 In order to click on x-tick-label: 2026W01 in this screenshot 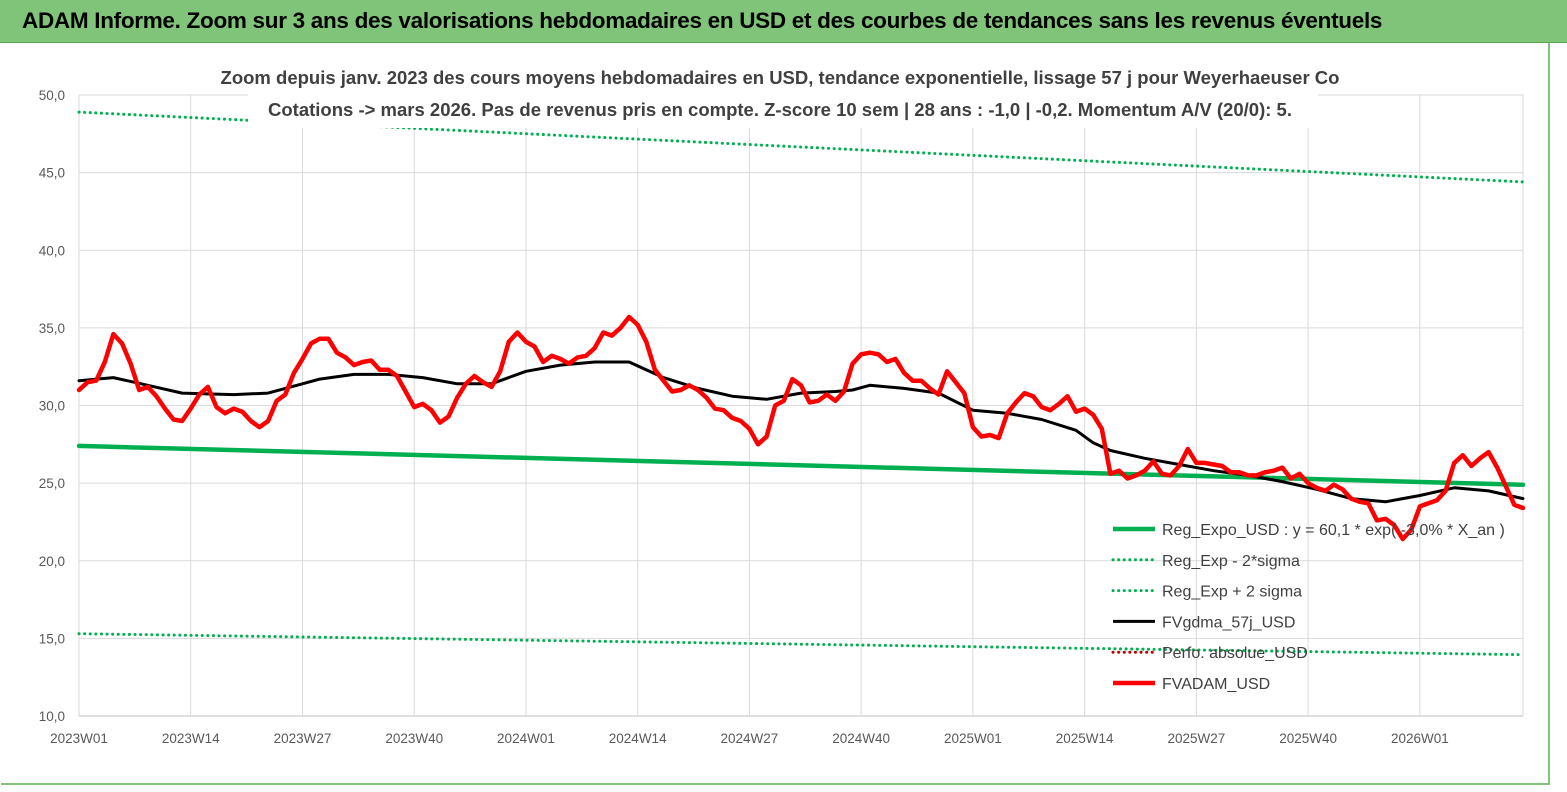, I will do `click(1420, 738)`.